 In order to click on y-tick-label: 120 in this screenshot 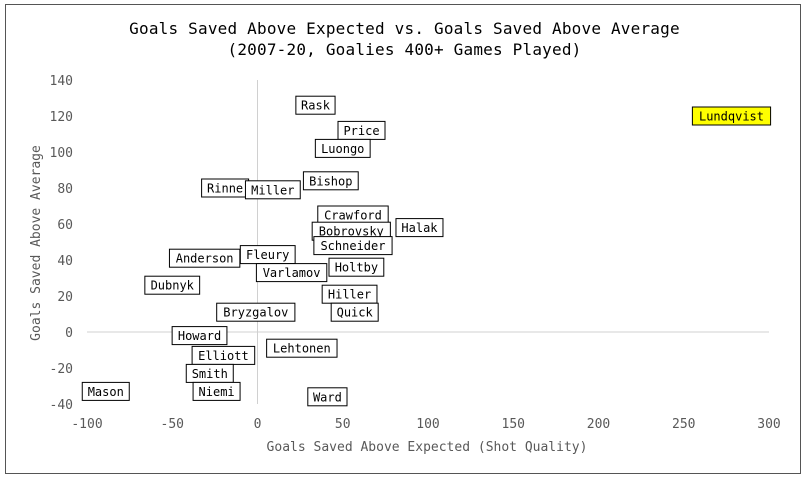, I will do `click(61, 117)`.